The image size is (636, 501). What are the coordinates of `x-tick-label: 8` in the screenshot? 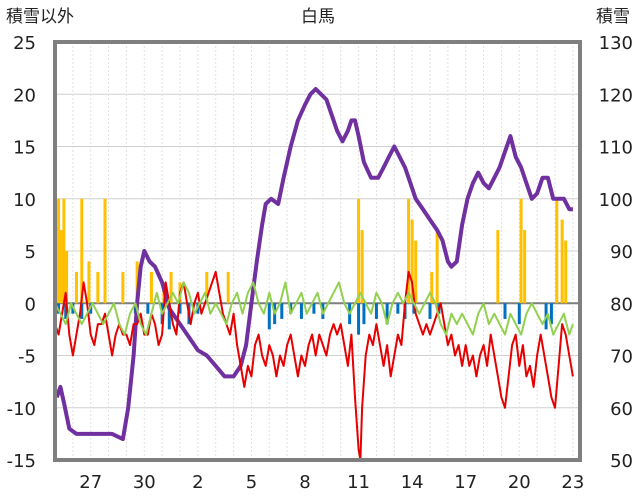 It's located at (304, 482).